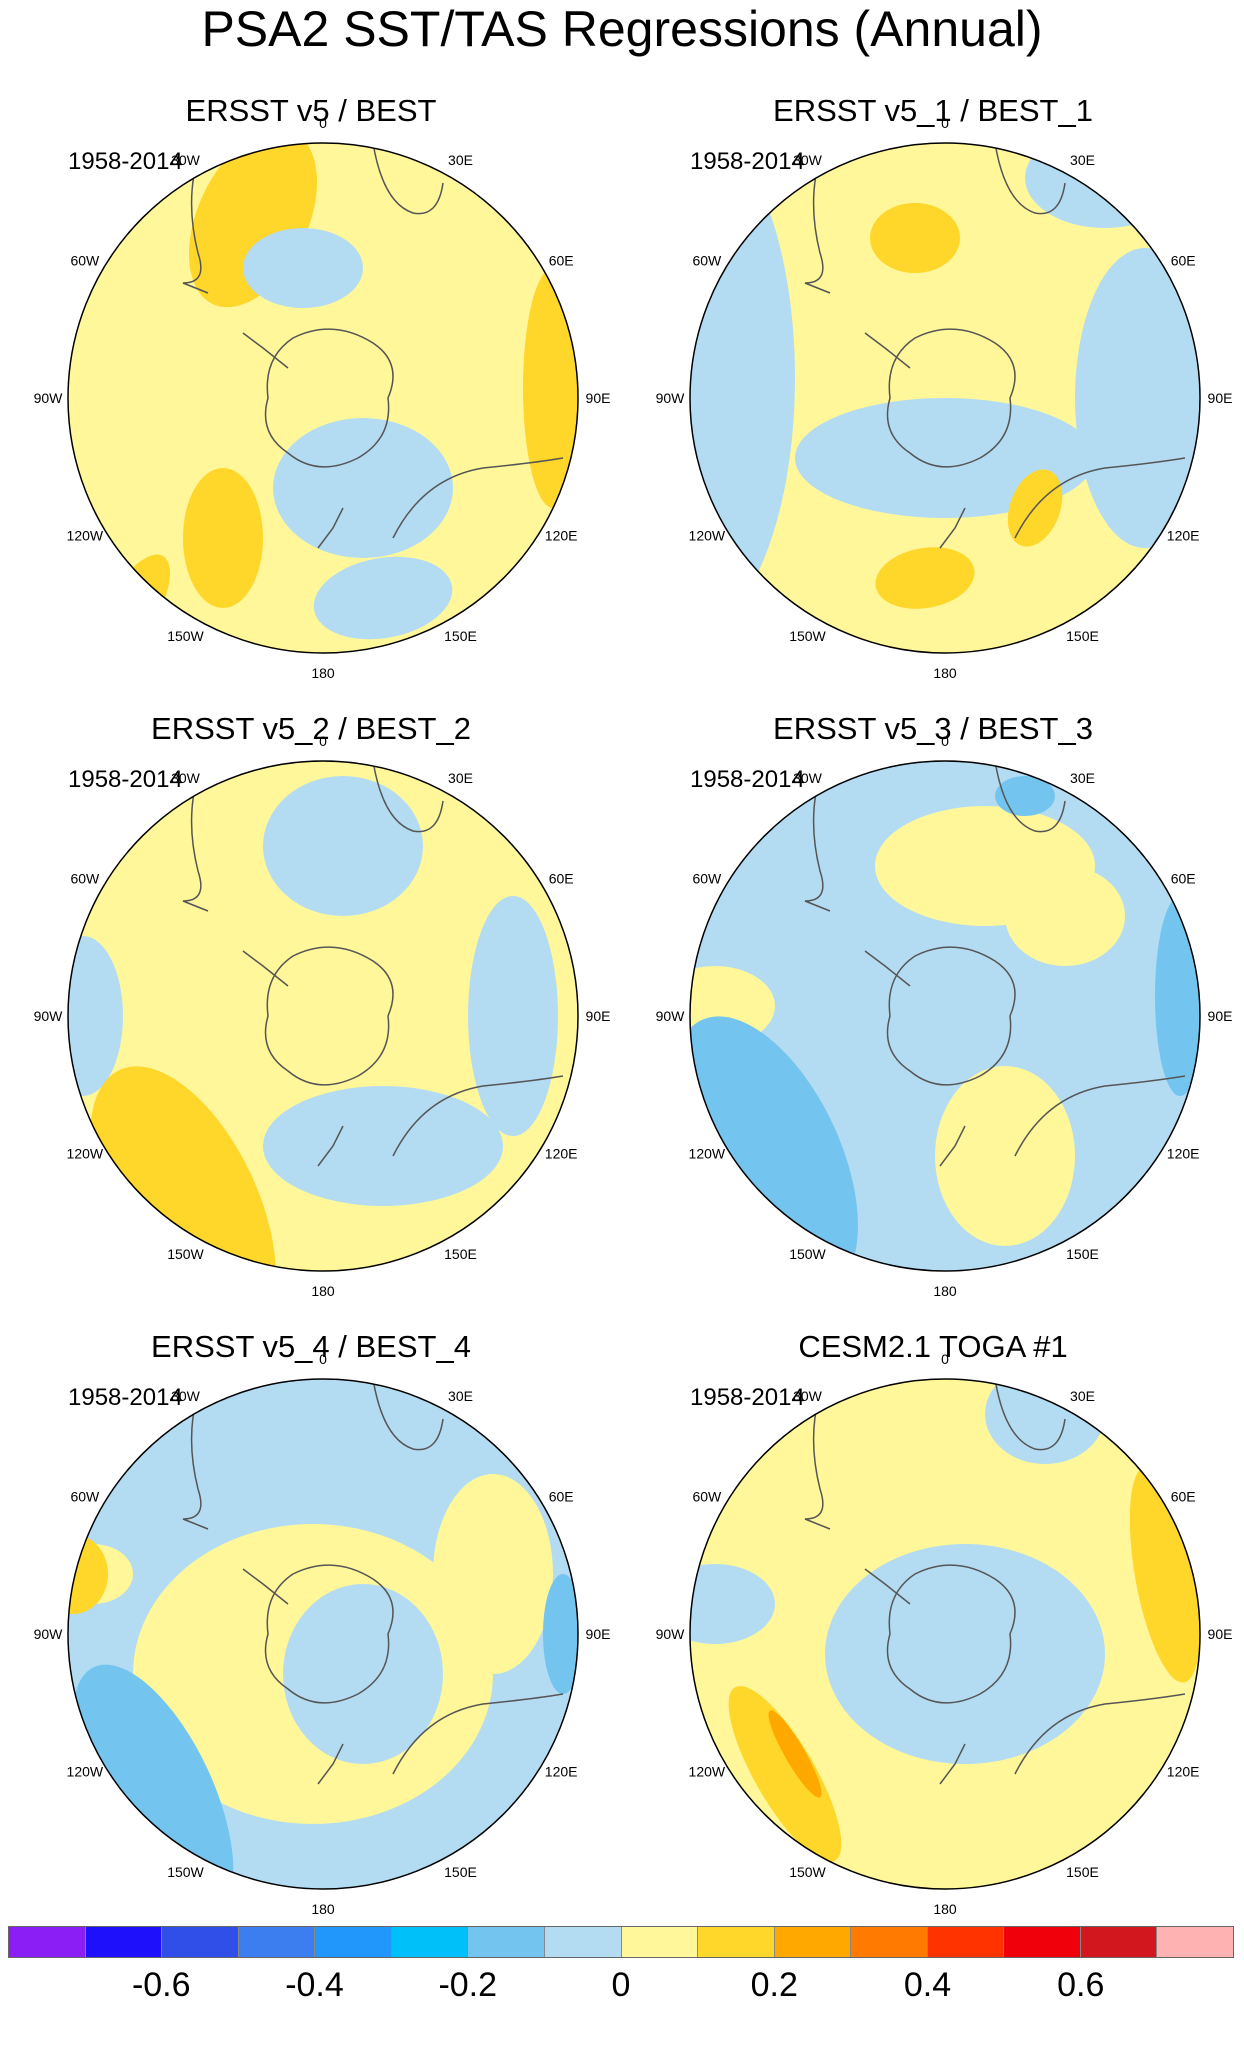  I want to click on panel-title: CESM2.1 TOGA #1, so click(933, 1346).